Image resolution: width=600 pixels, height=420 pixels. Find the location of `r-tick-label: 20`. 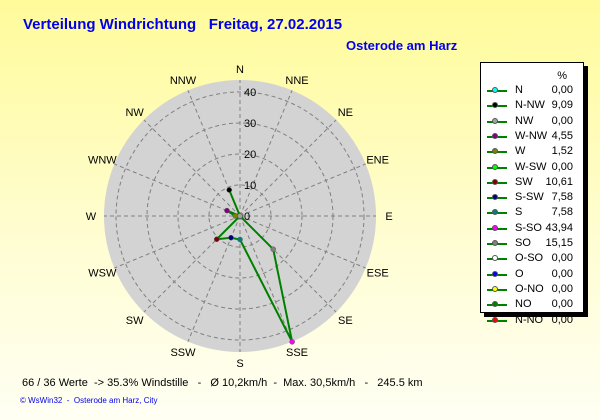

r-tick-label: 20 is located at coordinates (250, 155).